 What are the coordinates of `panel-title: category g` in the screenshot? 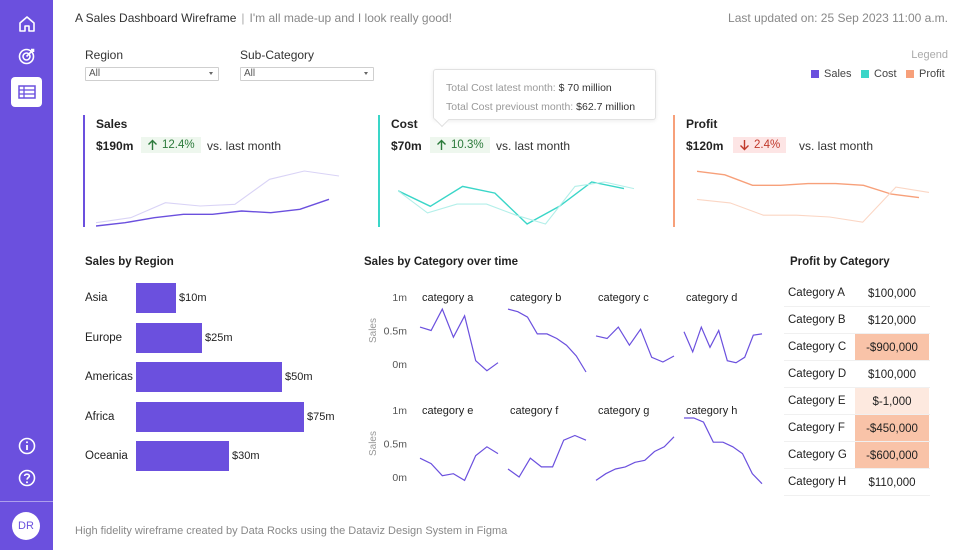 It's located at (623, 411).